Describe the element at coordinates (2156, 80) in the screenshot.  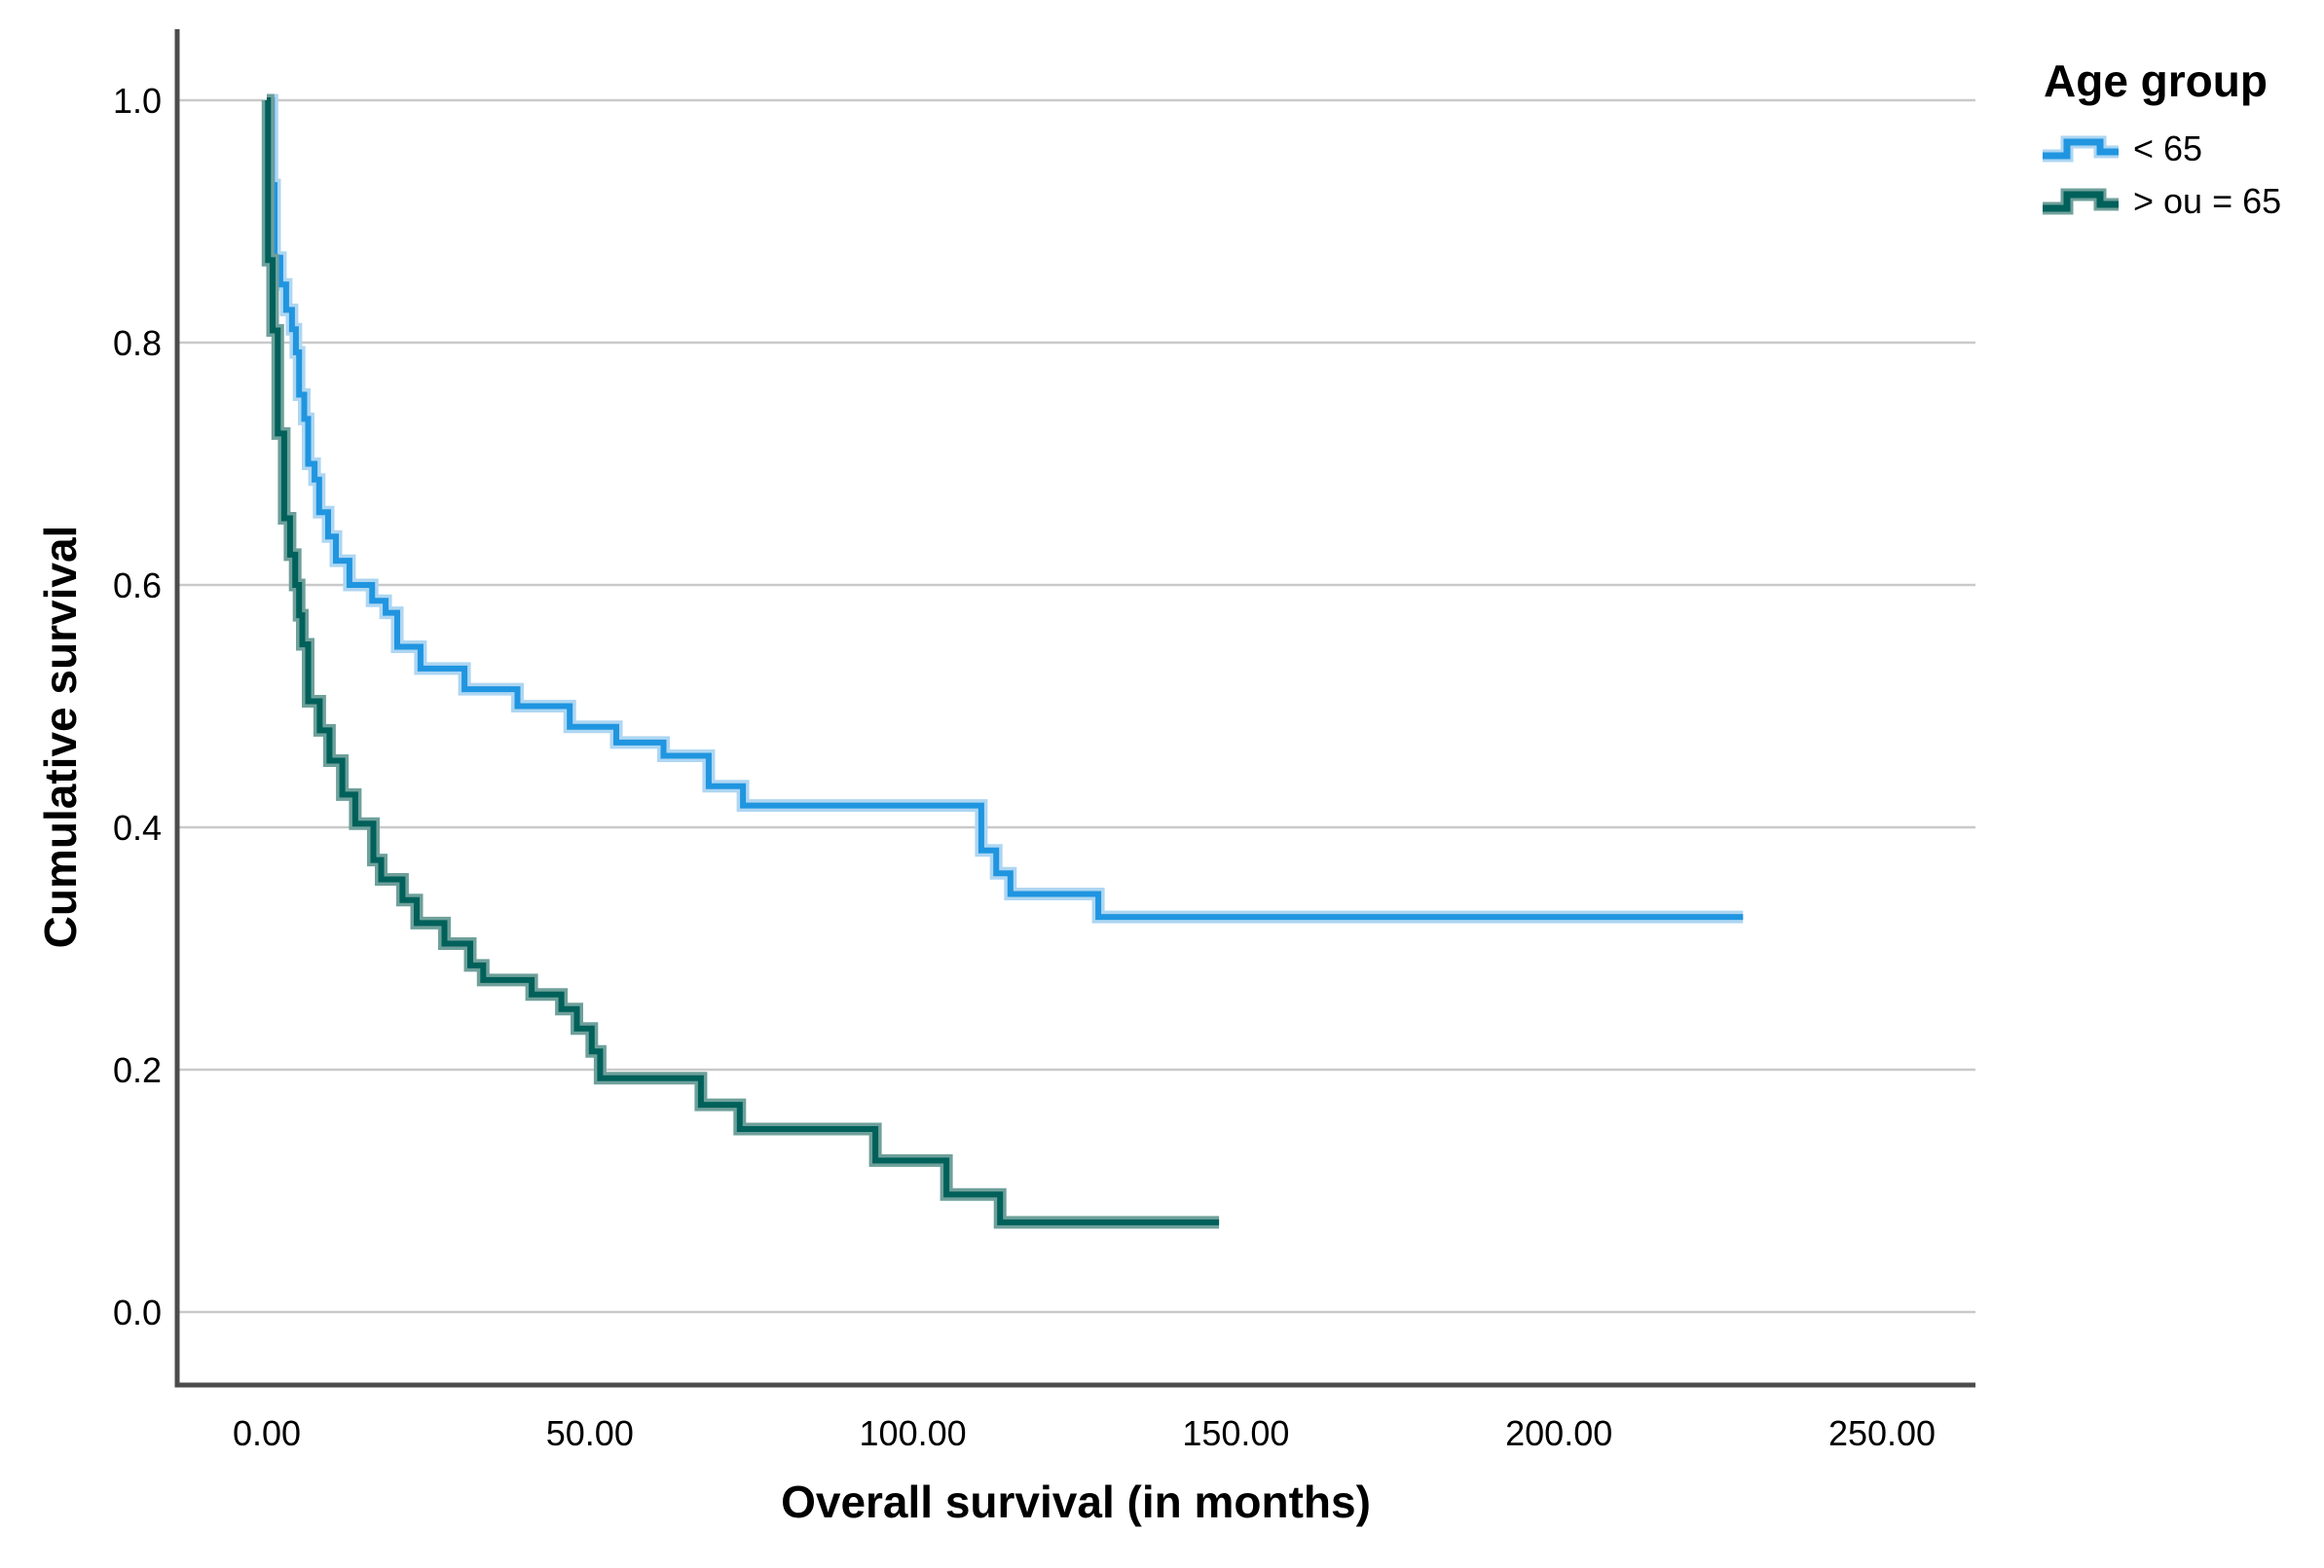
I see `legend-title: Age group` at that location.